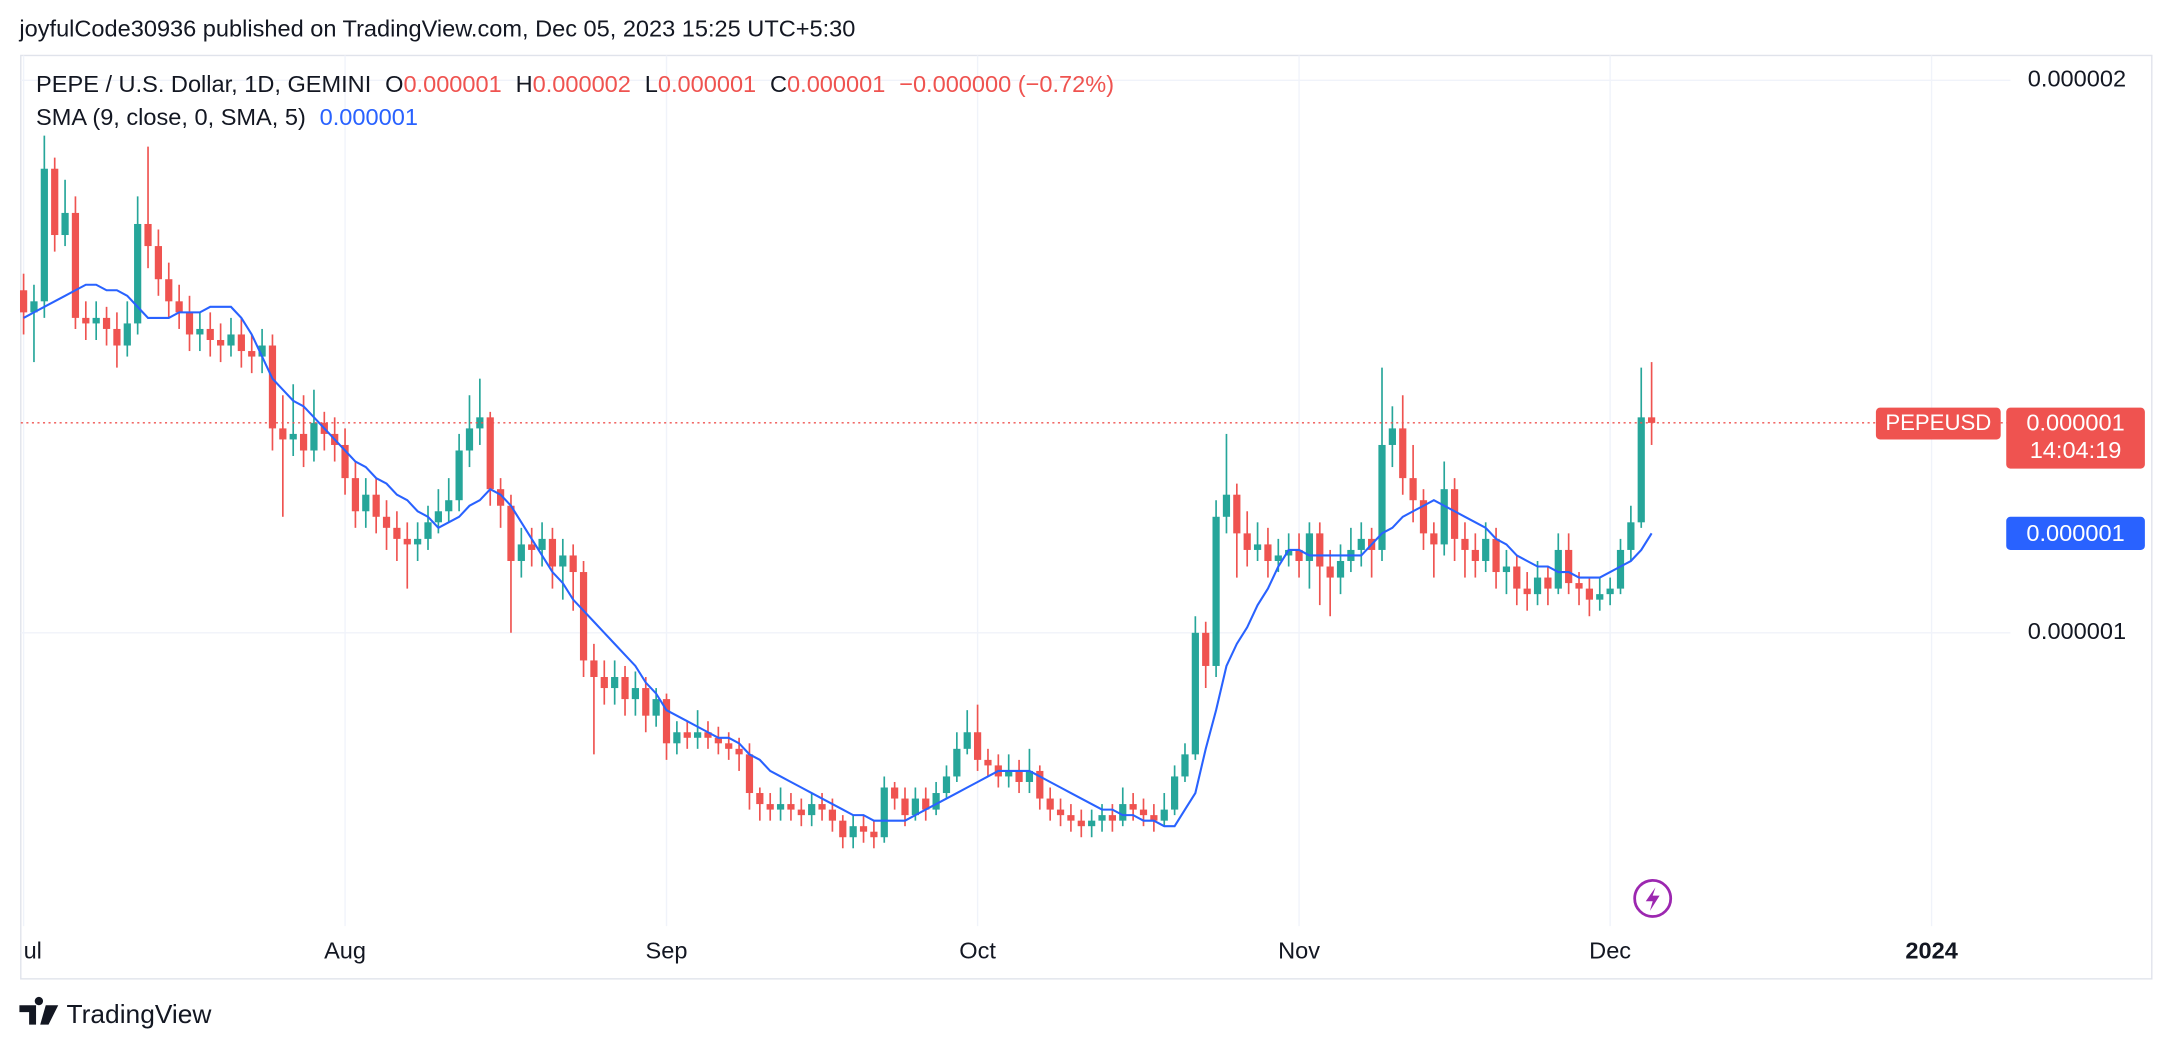  Describe the element at coordinates (39, 1010) in the screenshot. I see `tv-logo` at that location.